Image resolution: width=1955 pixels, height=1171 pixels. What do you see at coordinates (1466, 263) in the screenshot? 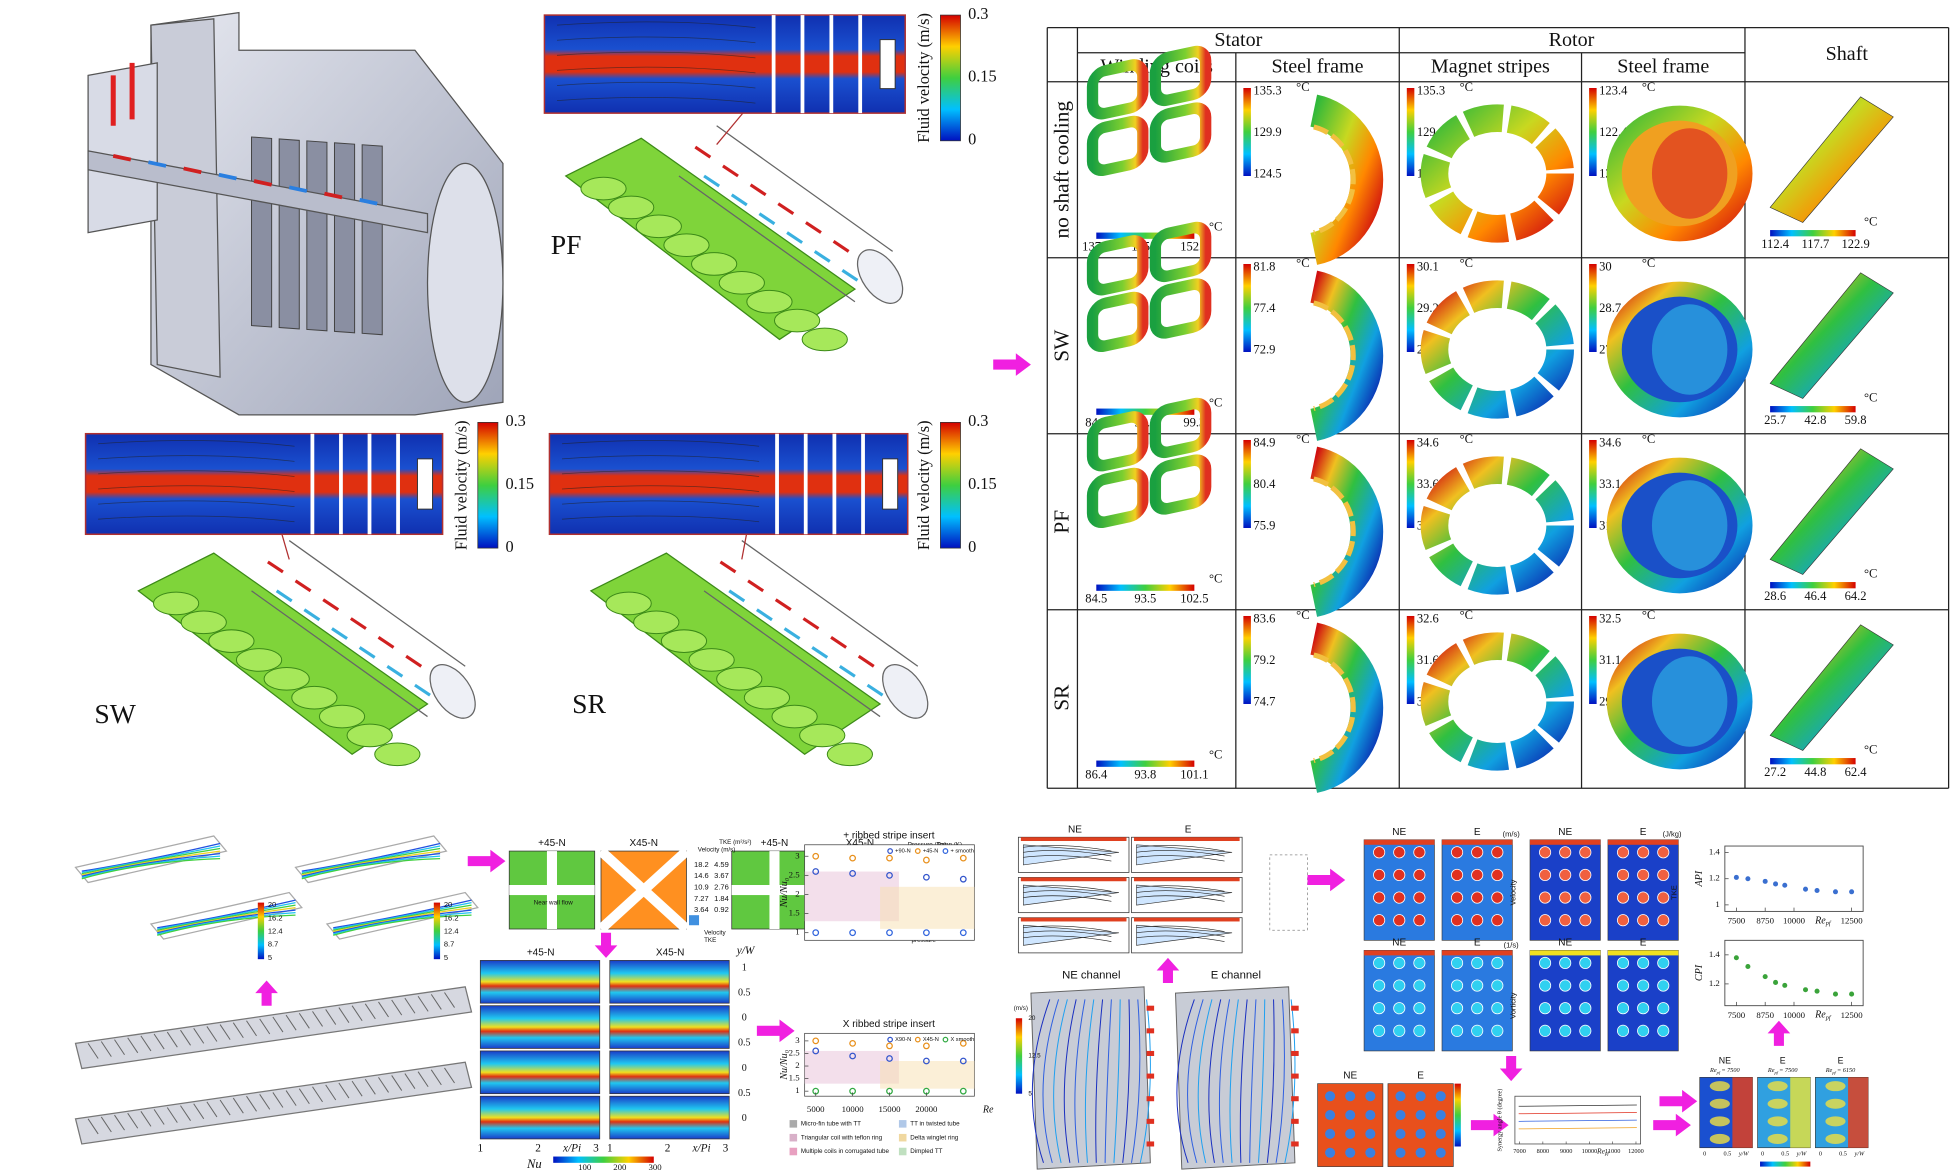
I see `unit: °C` at bounding box center [1466, 263].